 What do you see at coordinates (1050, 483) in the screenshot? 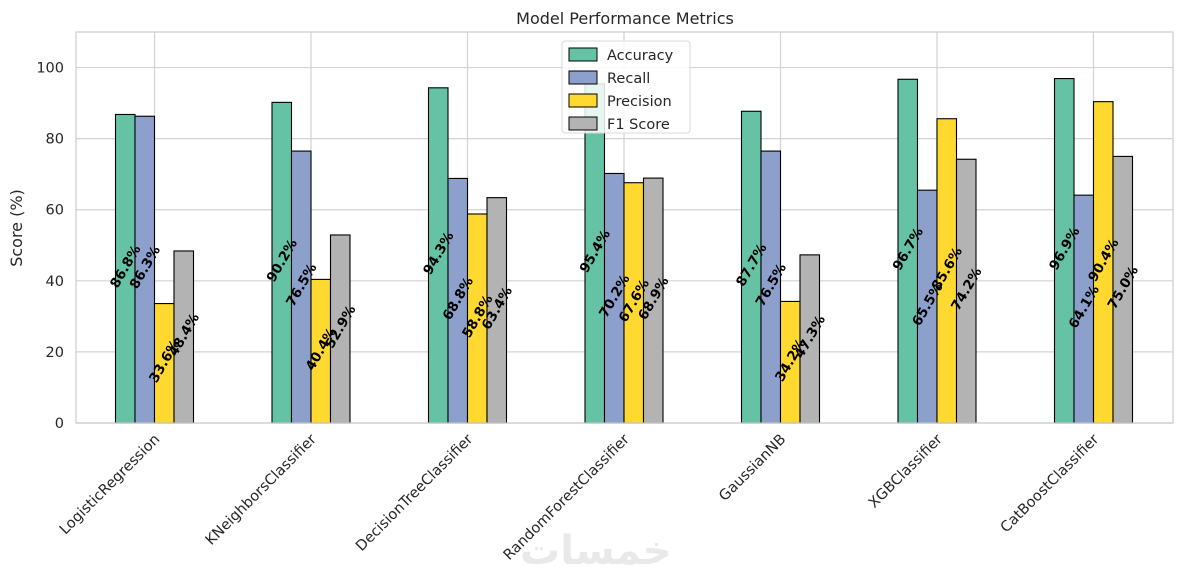
I see `x-tick-label: CatBoostClassifier` at bounding box center [1050, 483].